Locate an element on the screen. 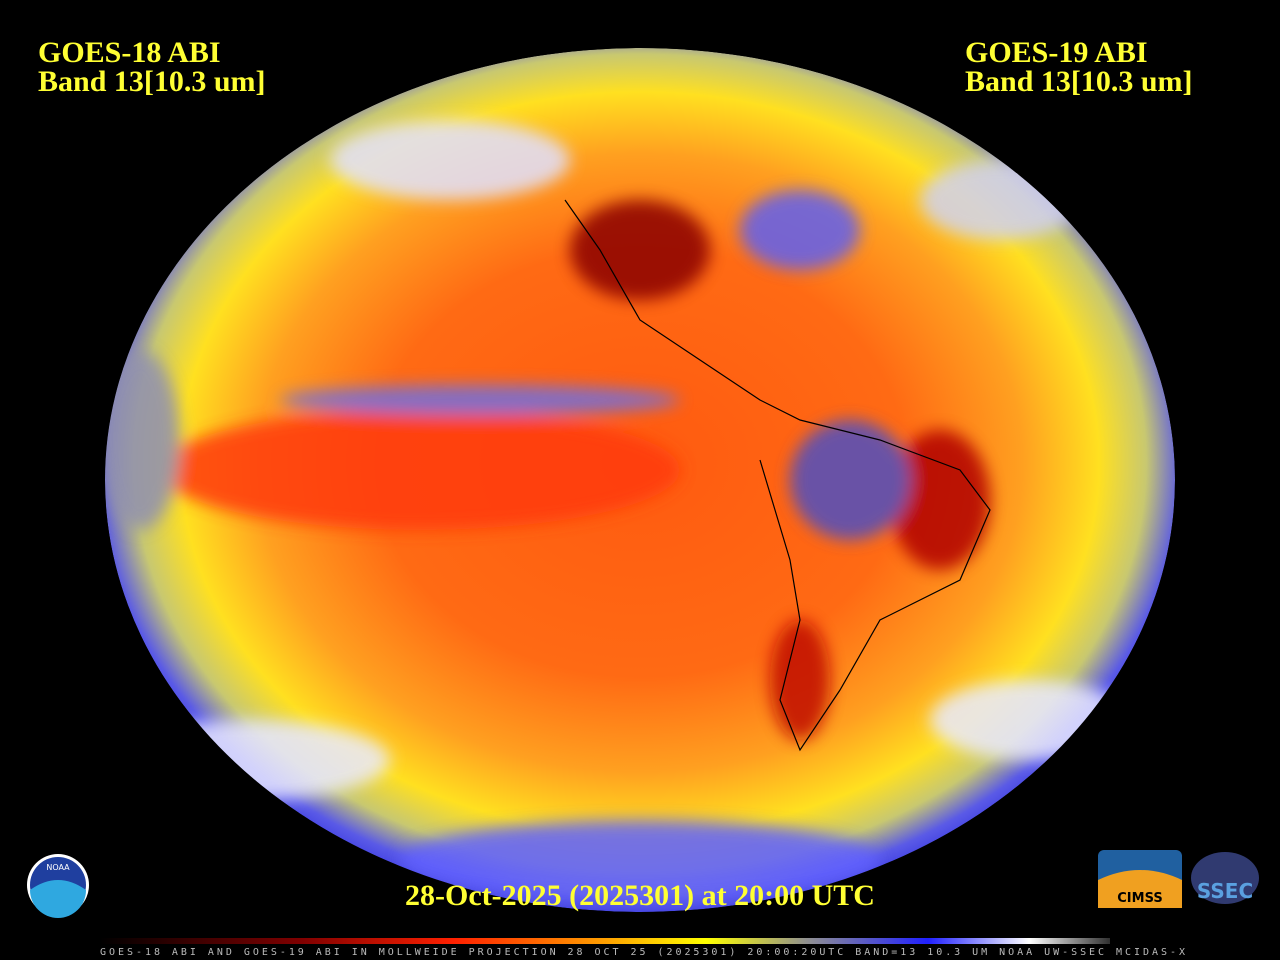 The image size is (1280, 960). cimss-logo: CIMSS is located at coordinates (1140, 879).